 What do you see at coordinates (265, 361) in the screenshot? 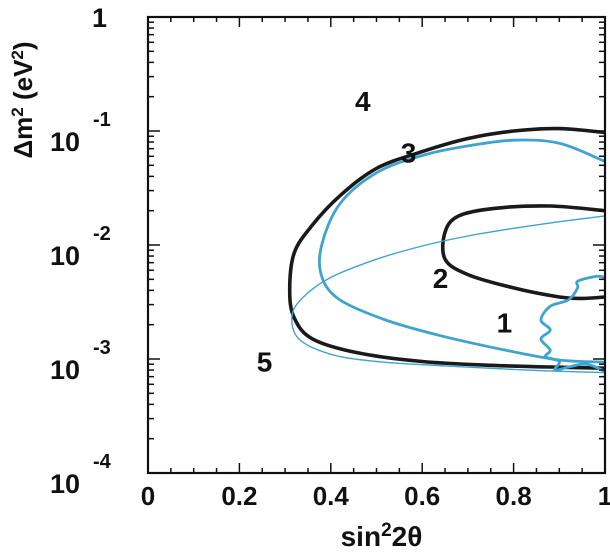
I see `contour-label-5: 5` at bounding box center [265, 361].